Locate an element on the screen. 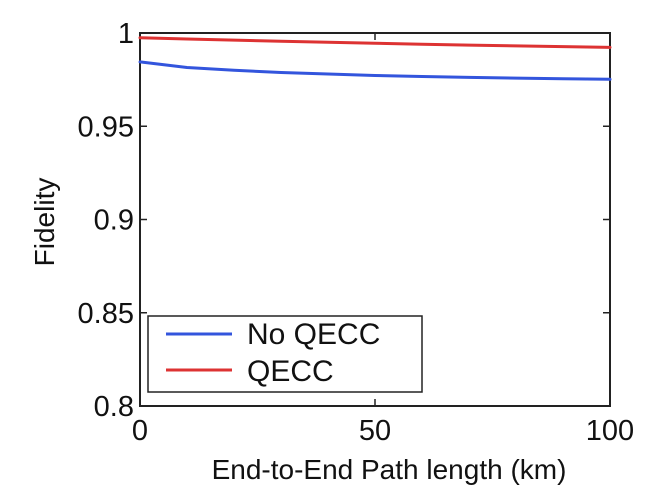 This screenshot has height=491, width=654. y-tick-label: 0.95 is located at coordinates (106, 127).